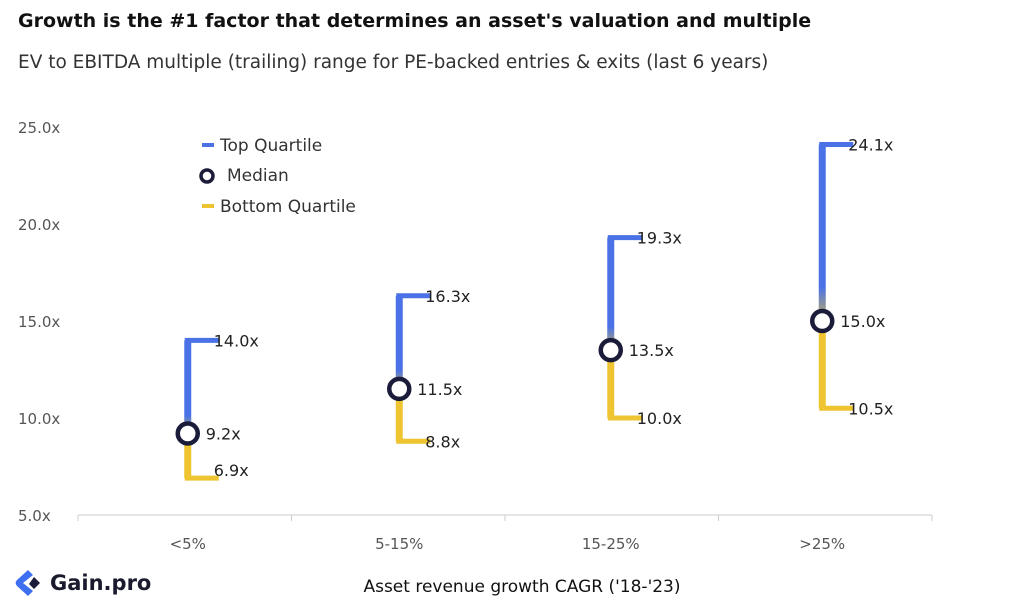 This screenshot has height=610, width=1024. What do you see at coordinates (447, 296) in the screenshot?
I see `top-quartile-label: 16.3x` at bounding box center [447, 296].